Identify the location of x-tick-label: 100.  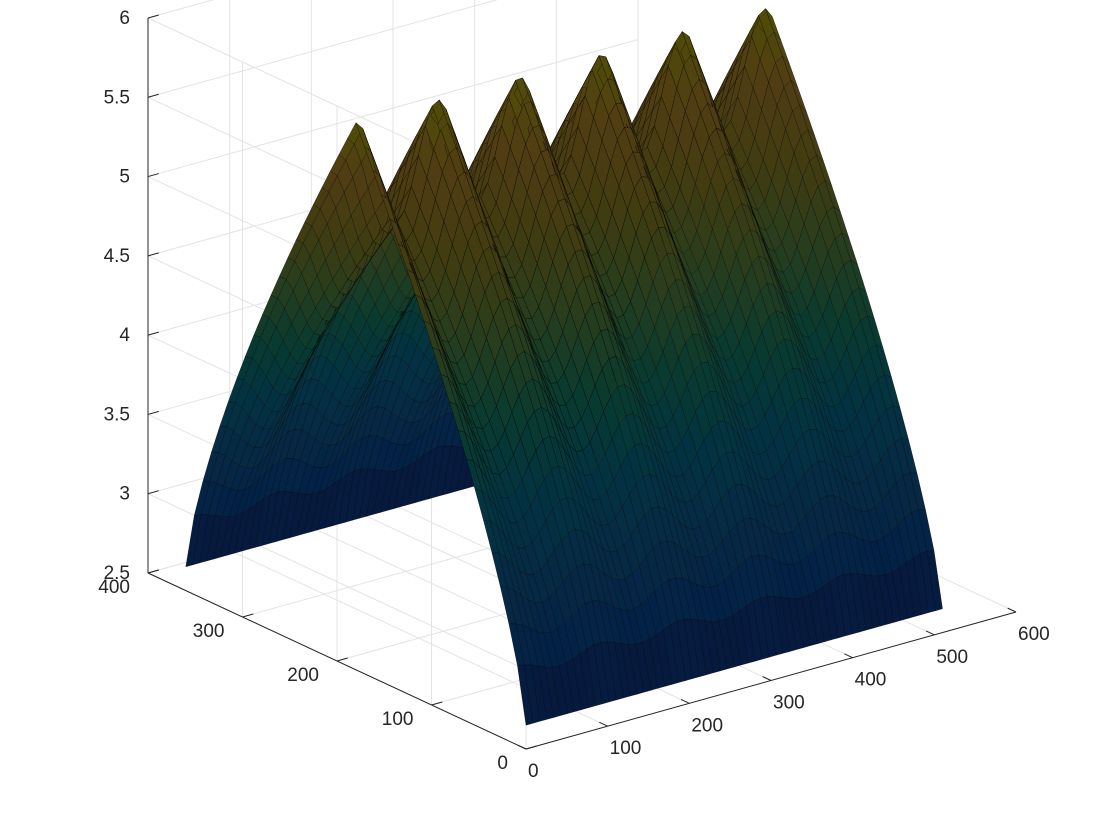
(626, 748).